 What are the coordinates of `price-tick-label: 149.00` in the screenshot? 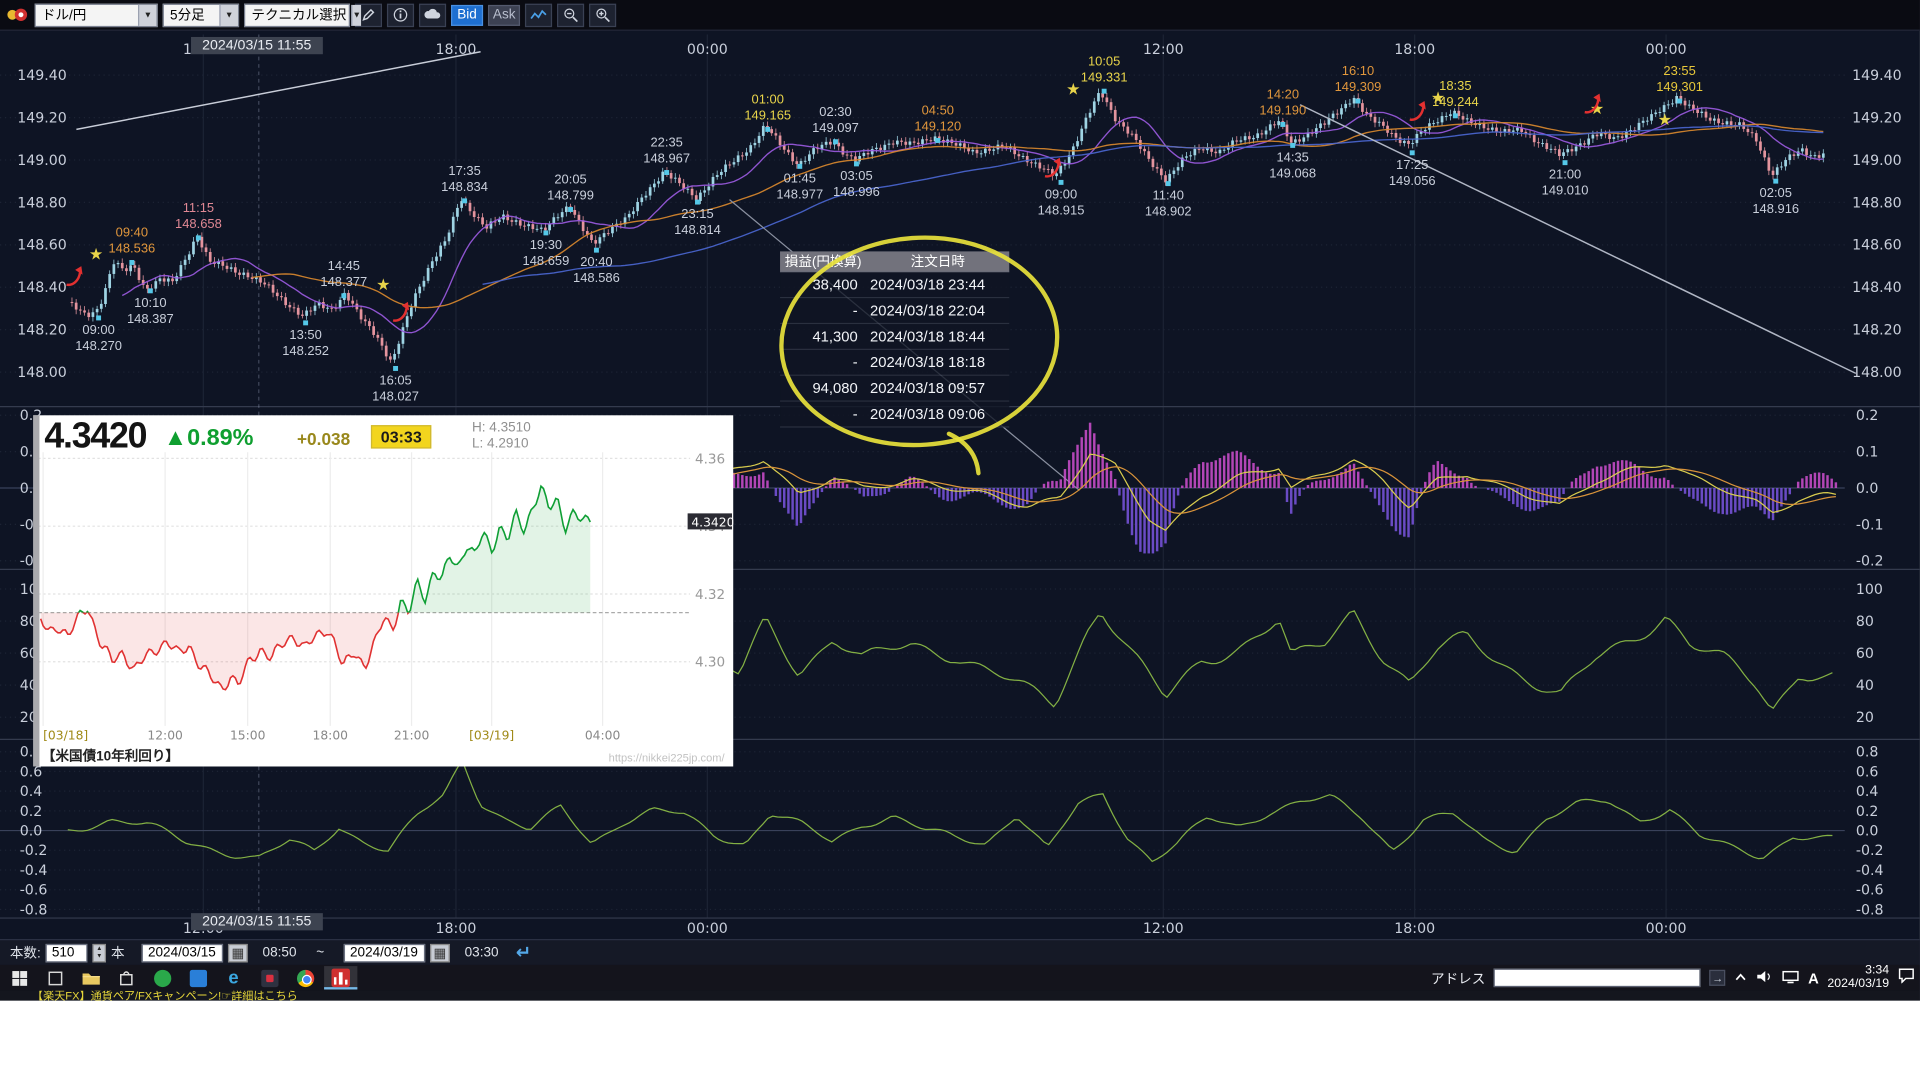 It's located at (42, 161).